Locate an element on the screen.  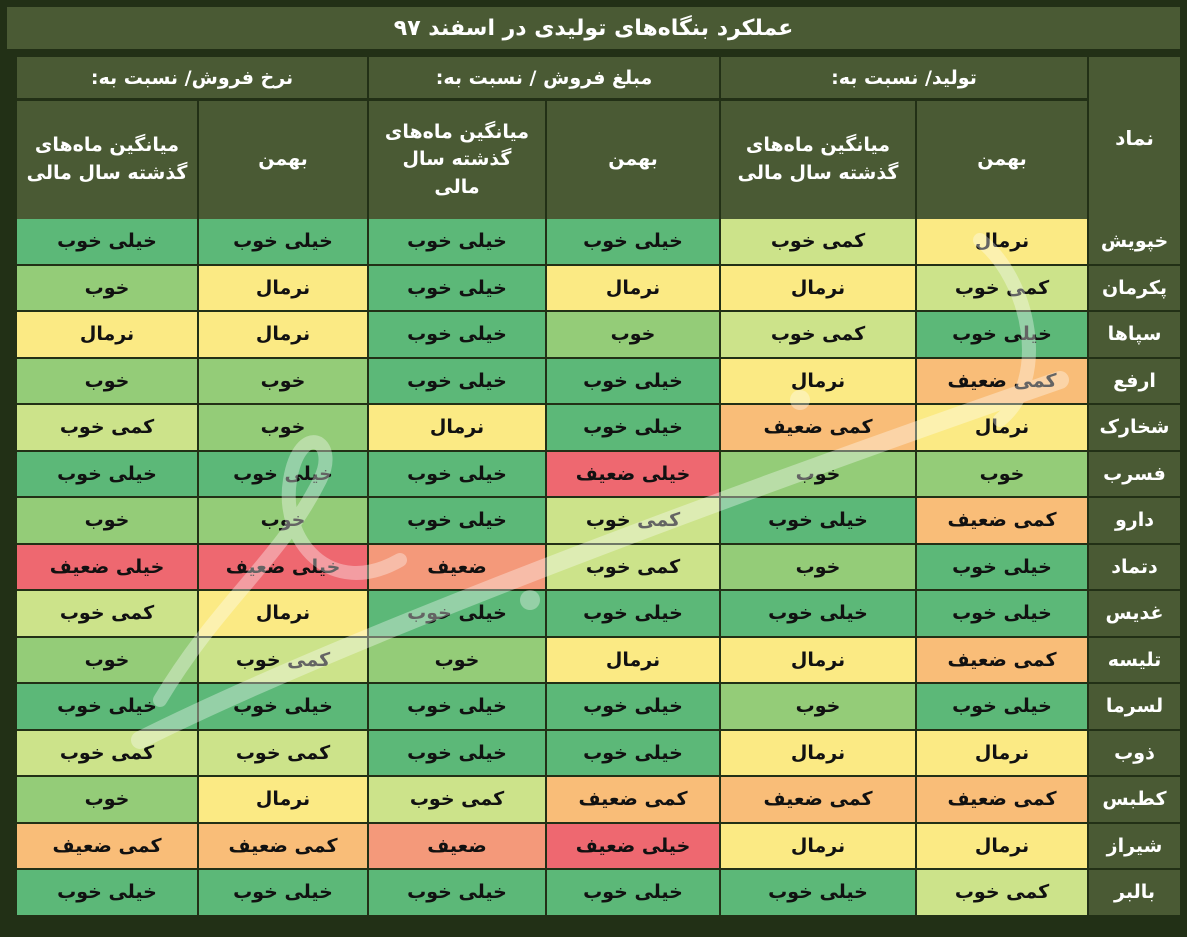
sales-rate-avg-cell: کمی ضعیف is located at coordinates (107, 846).